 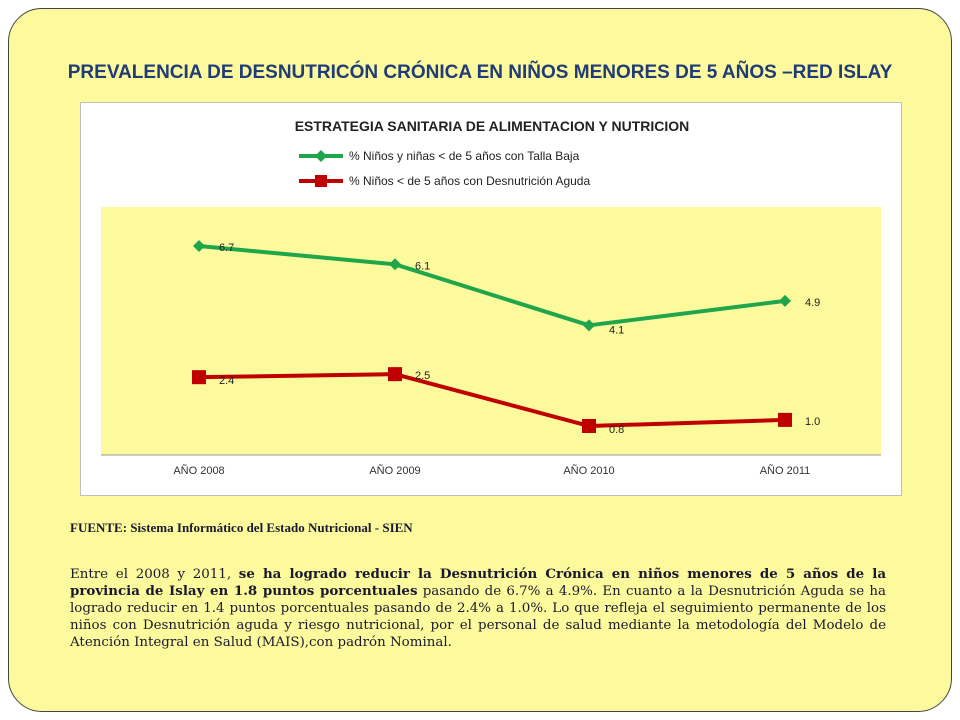 I want to click on data-label-1-3: 1.0, so click(x=812, y=422).